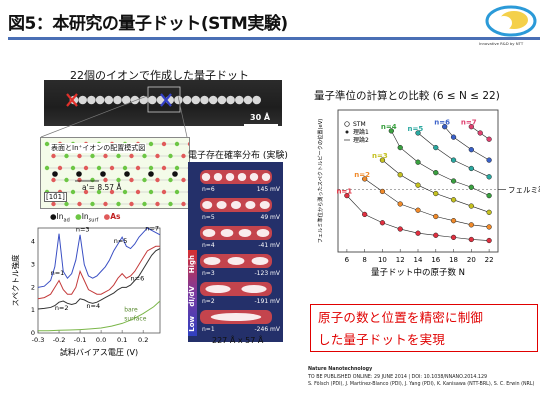 Image resolution: width=550 pixels, height=413 pixels. Describe the element at coordinates (236, 233) in the screenshot. I see `probability-map` at that location.